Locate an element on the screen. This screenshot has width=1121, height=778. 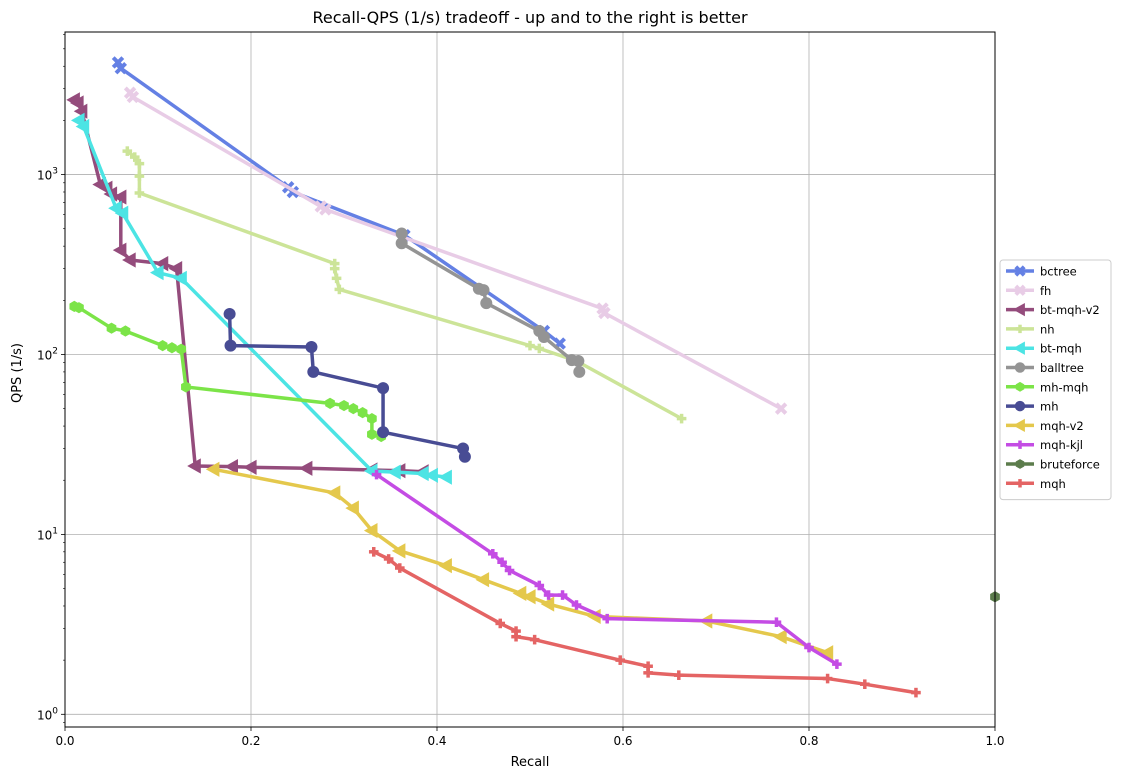
legend-entry-fh: fh is located at coordinates (1028, 291).